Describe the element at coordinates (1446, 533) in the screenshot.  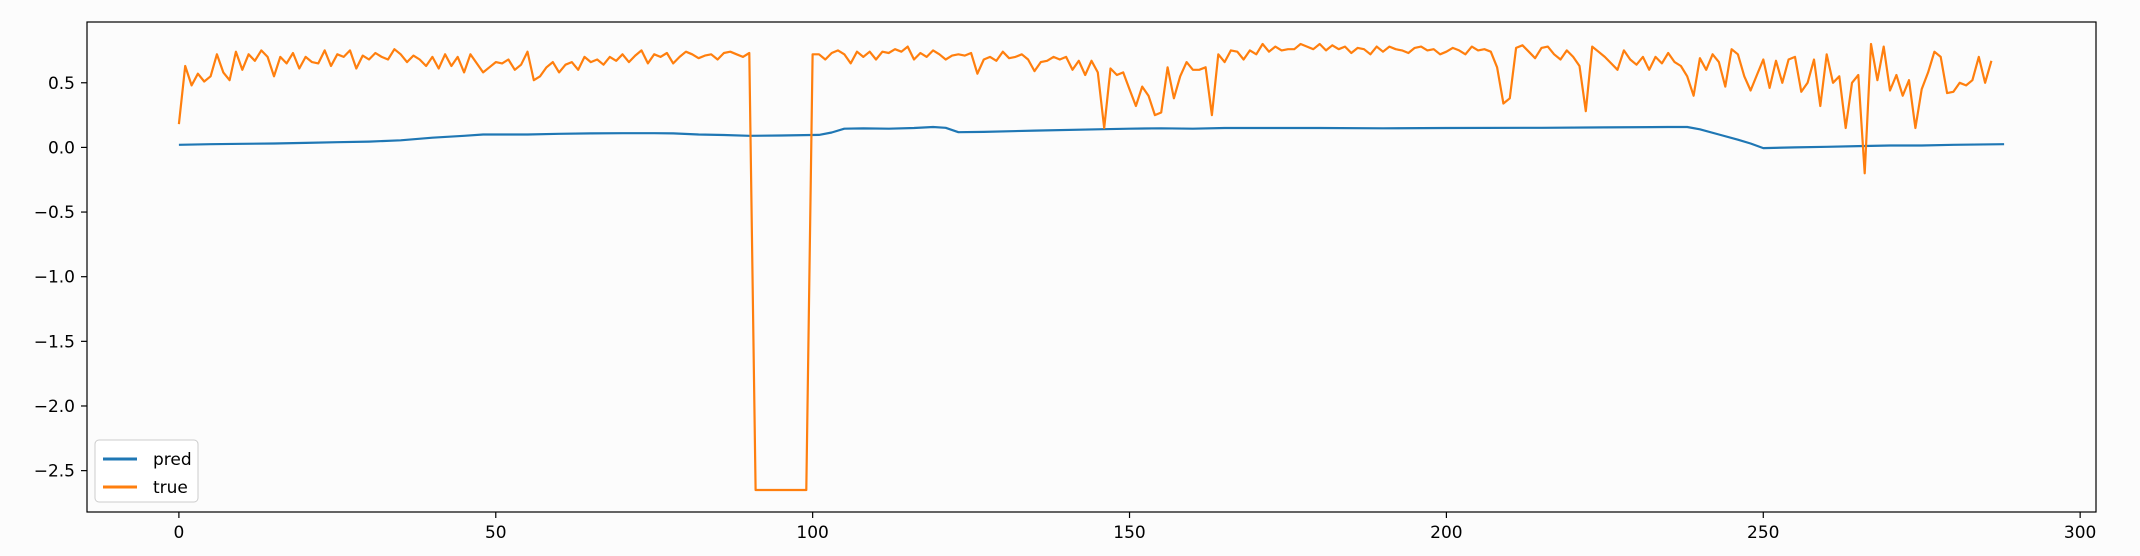
I see `x-tick-label: 200` at that location.